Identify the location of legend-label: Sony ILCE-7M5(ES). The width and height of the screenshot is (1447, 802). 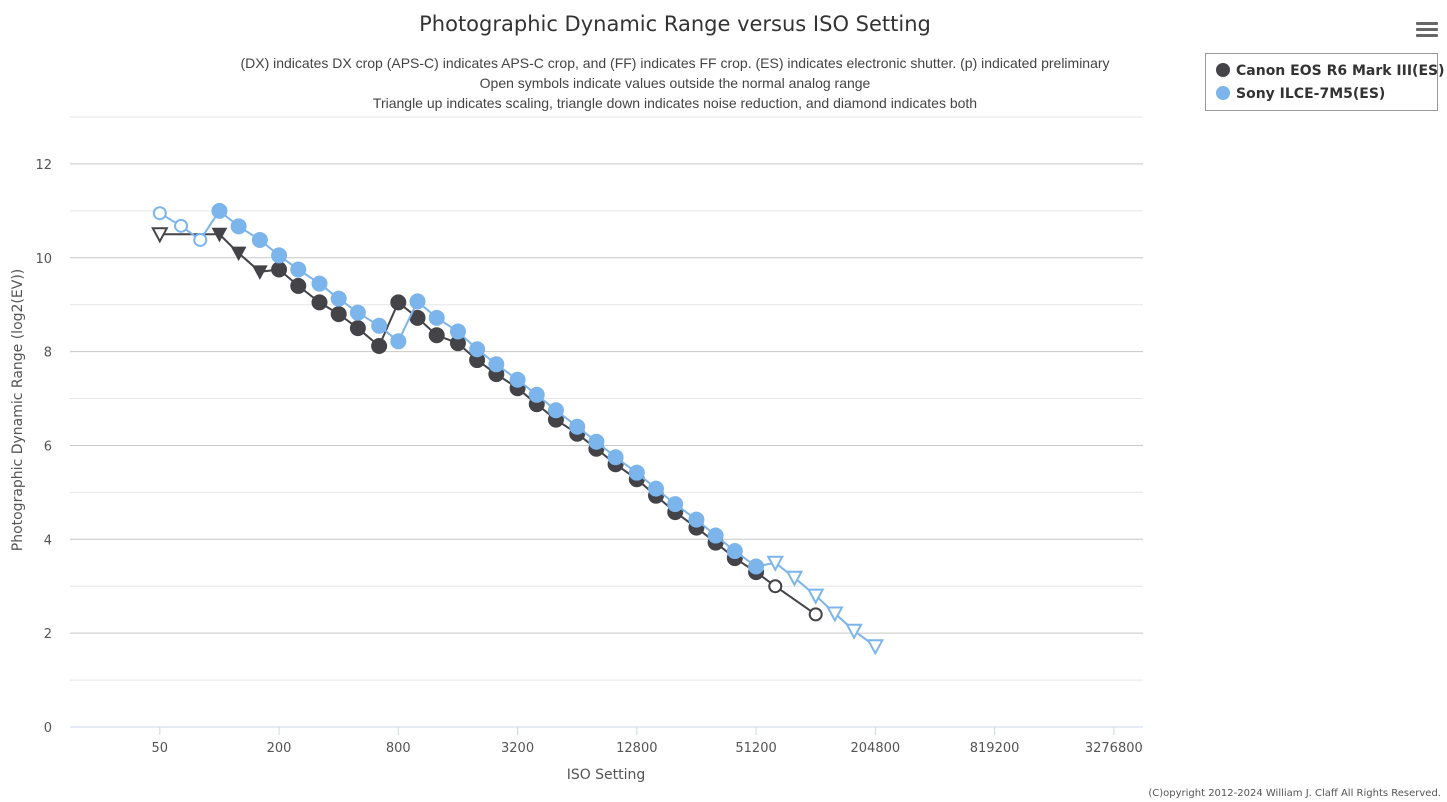
(1311, 94).